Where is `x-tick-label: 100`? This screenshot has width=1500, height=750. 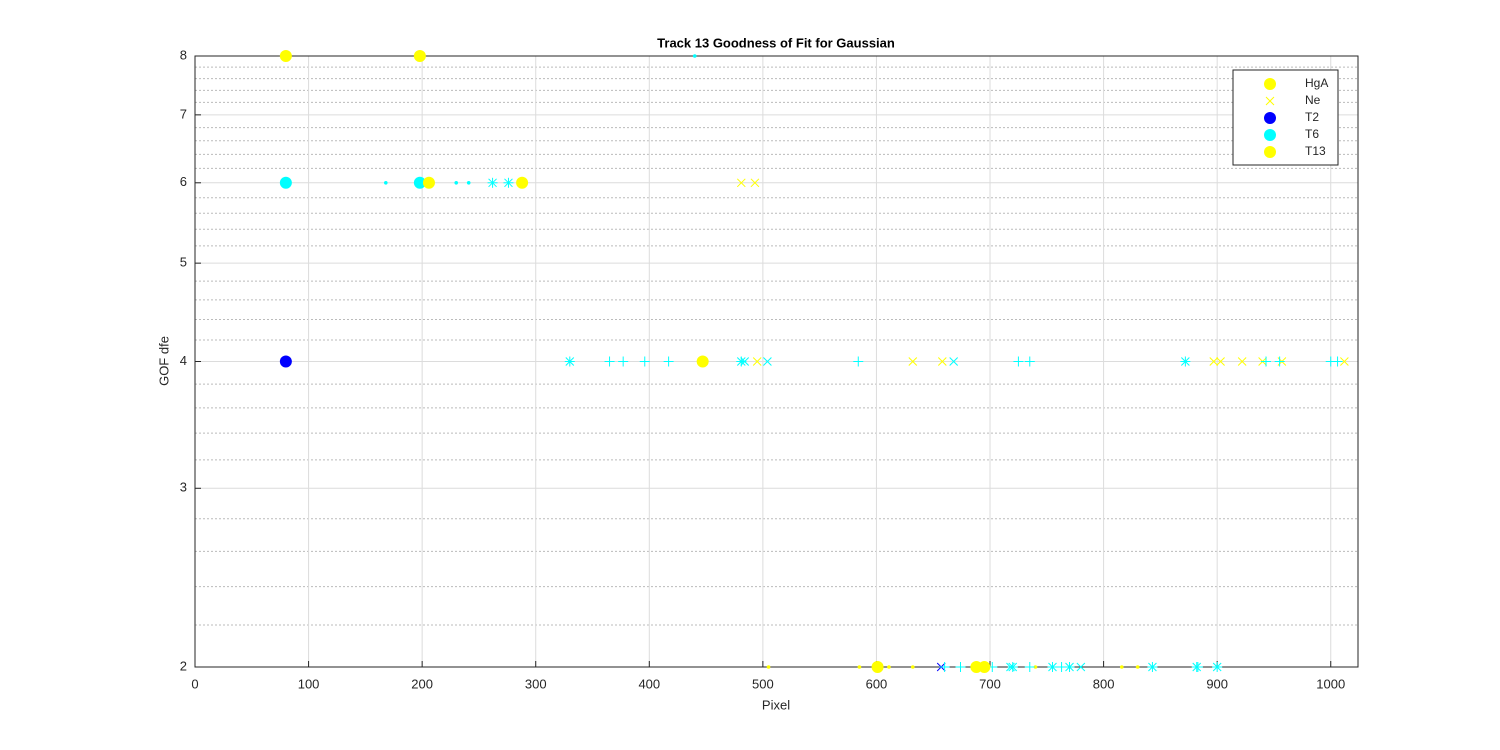
x-tick-label: 100 is located at coordinates (309, 683).